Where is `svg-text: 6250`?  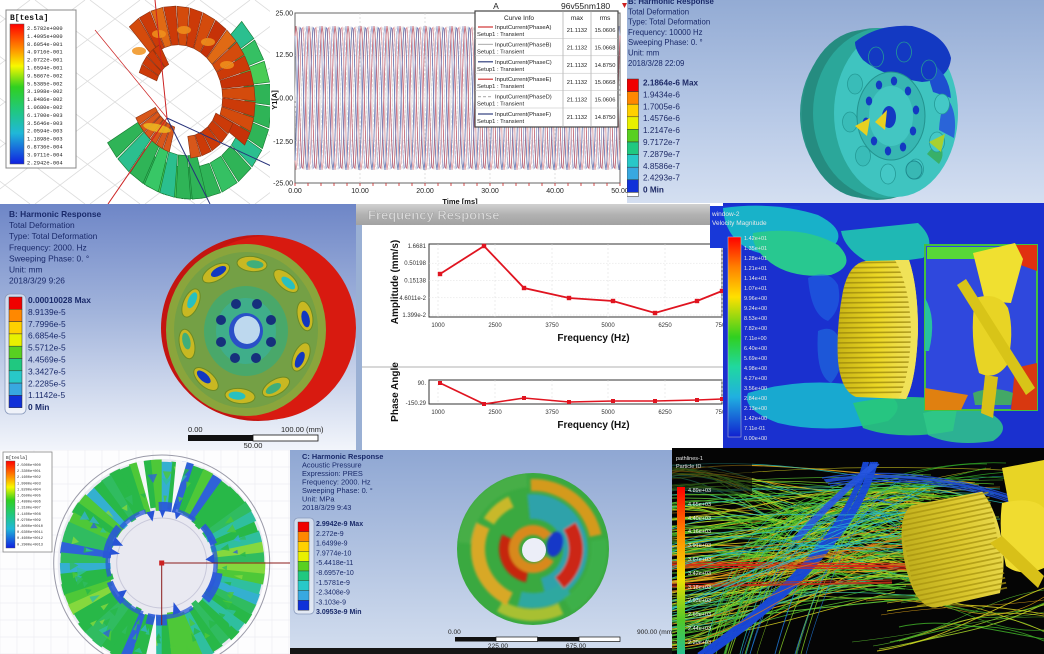
svg-text: 6250 is located at coordinates (665, 326).